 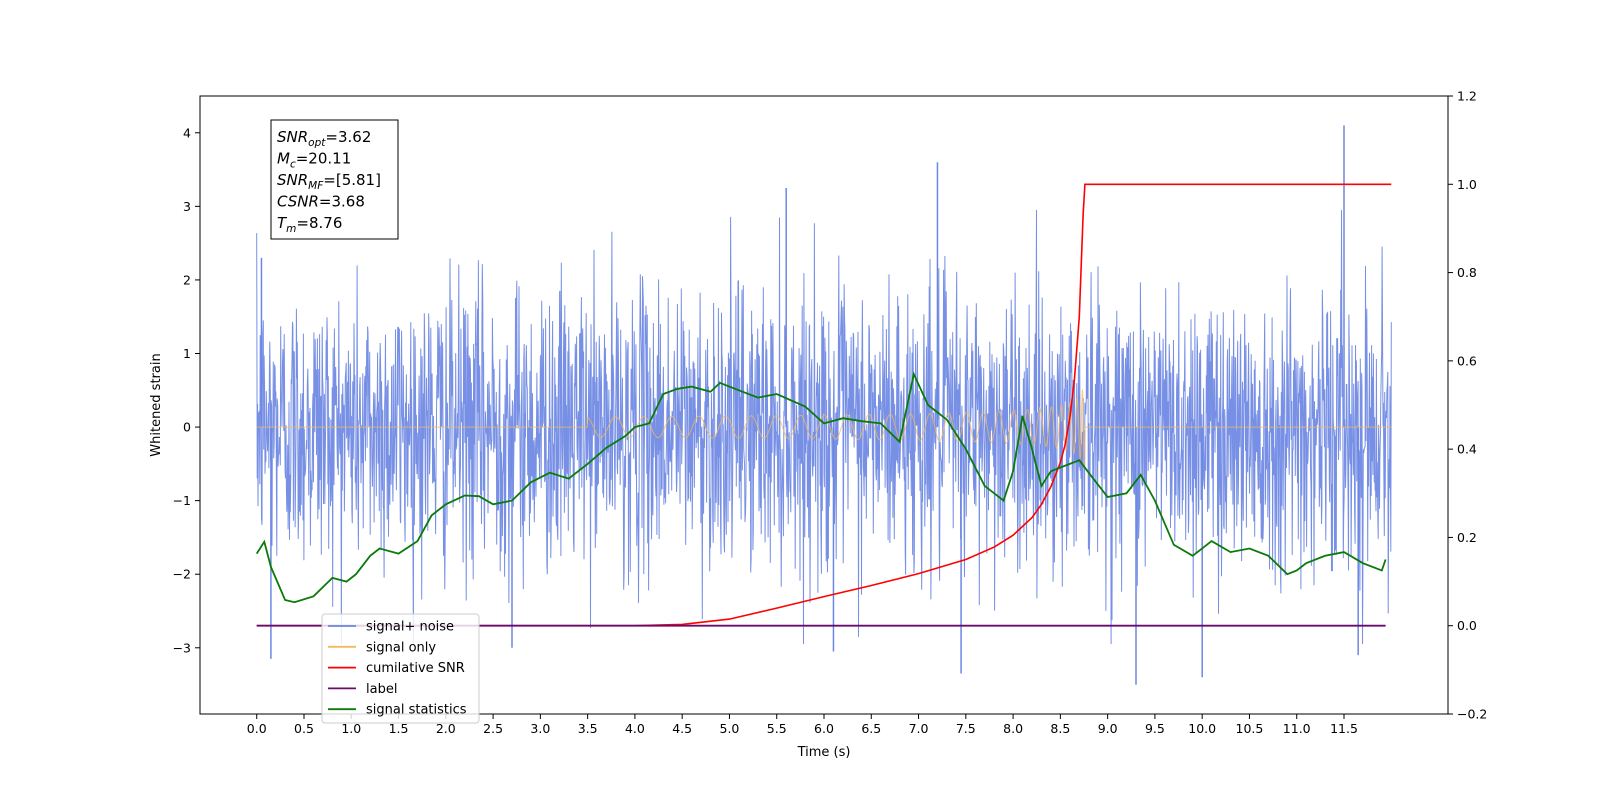 I want to click on legend-label: signal only, so click(x=401, y=647).